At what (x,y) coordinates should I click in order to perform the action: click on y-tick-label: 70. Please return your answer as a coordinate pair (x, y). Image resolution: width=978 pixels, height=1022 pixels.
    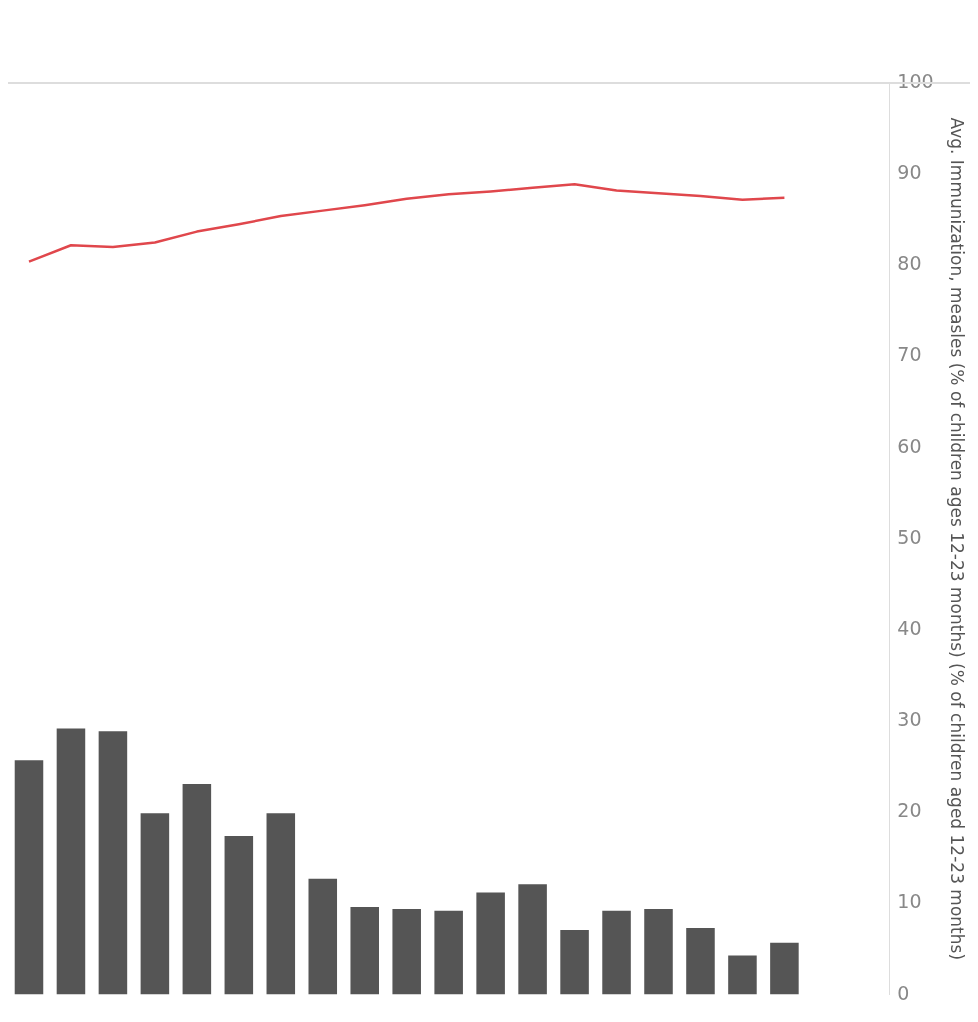
    Looking at the image, I should click on (909, 354).